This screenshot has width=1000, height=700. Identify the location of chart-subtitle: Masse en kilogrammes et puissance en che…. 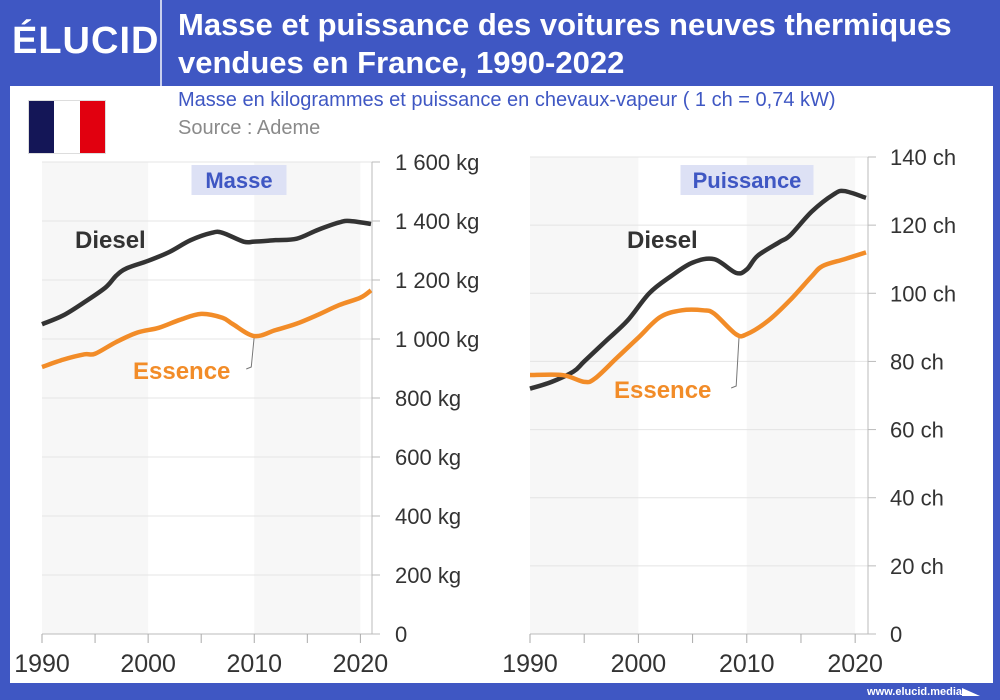
(507, 100).